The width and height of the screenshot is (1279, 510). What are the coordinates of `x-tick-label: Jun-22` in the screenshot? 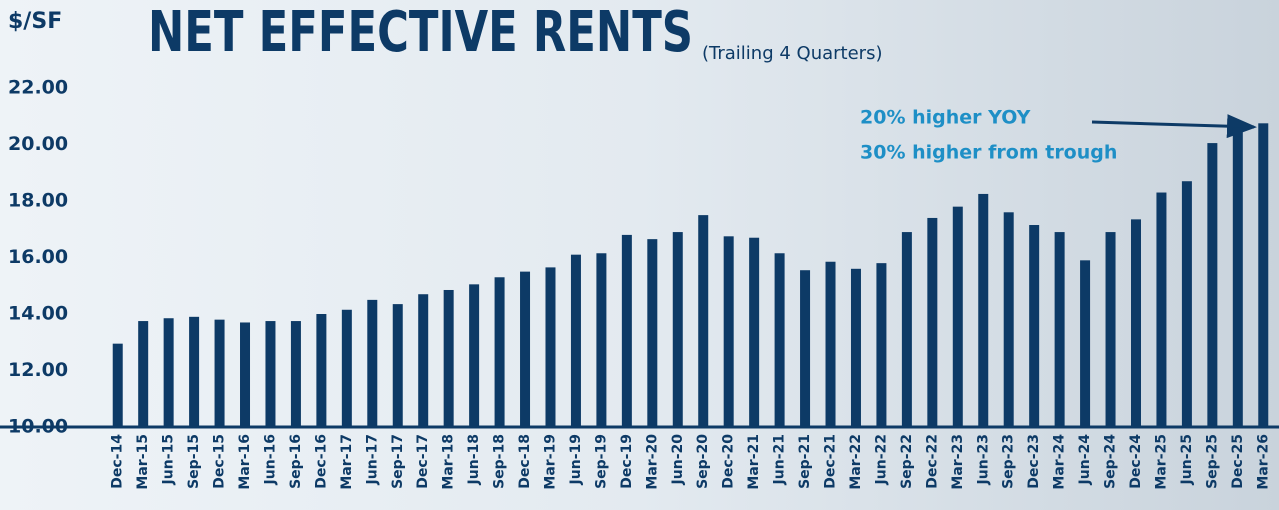 It's located at (881, 459).